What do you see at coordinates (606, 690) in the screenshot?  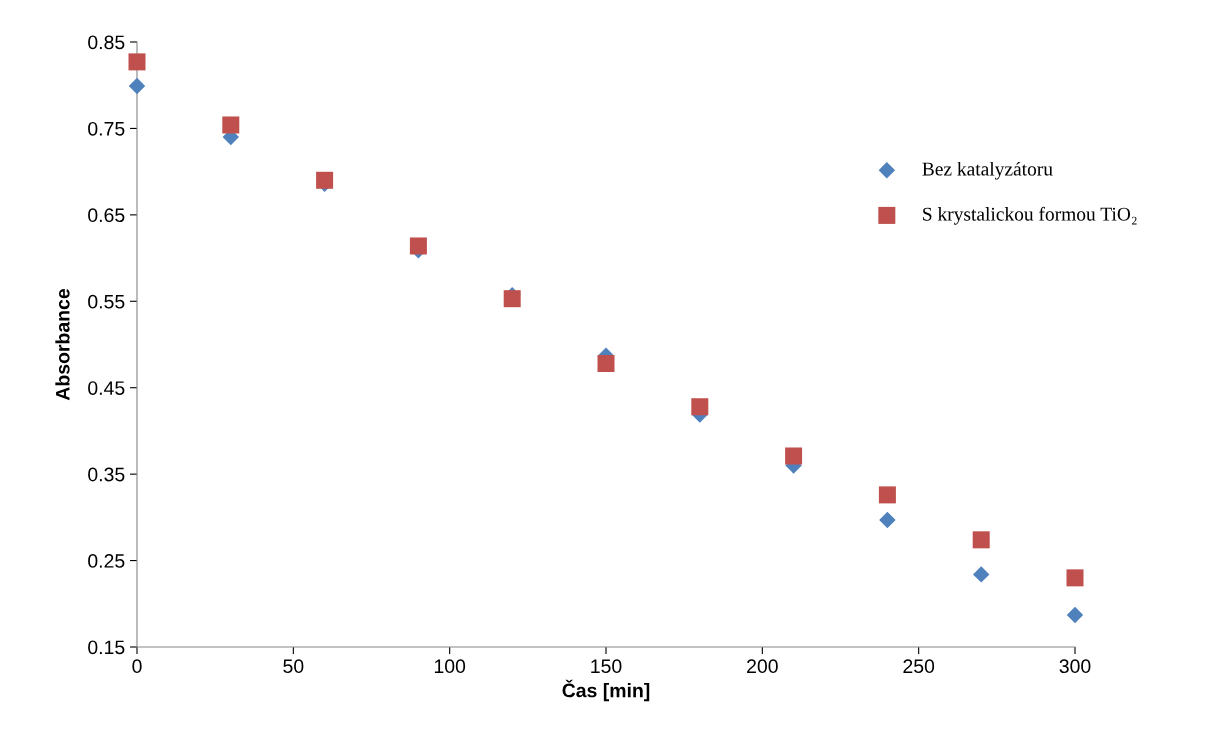 I see `x-axis-title: Čas [min]` at bounding box center [606, 690].